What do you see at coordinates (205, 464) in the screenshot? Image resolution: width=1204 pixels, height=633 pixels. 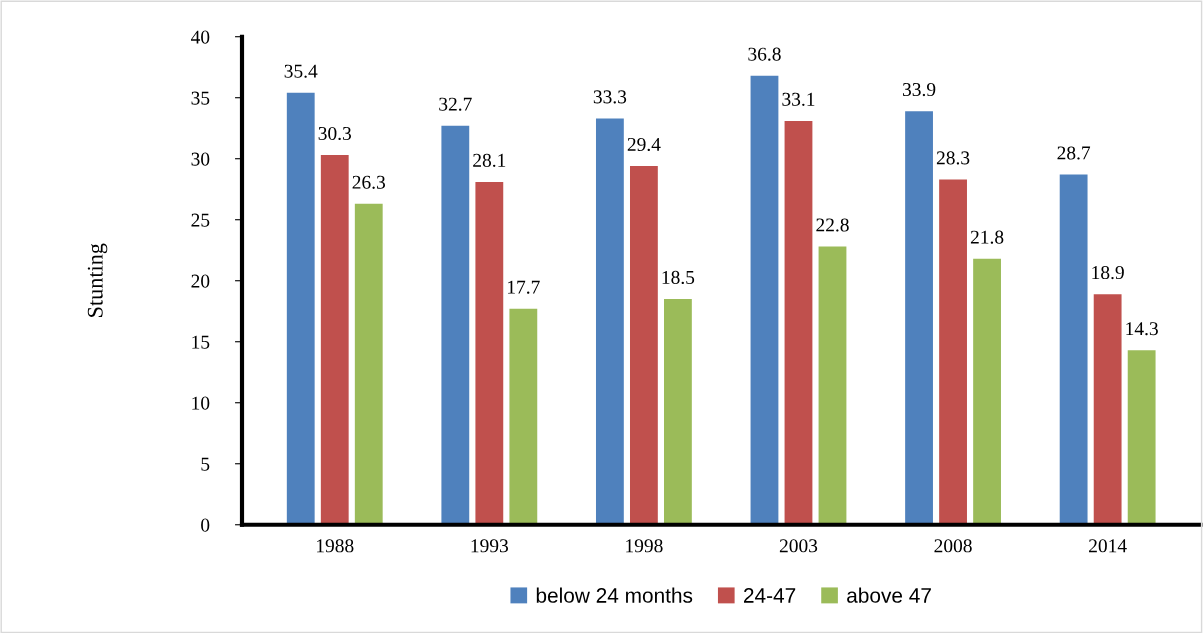 I see `y-tick-label: 5` at bounding box center [205, 464].